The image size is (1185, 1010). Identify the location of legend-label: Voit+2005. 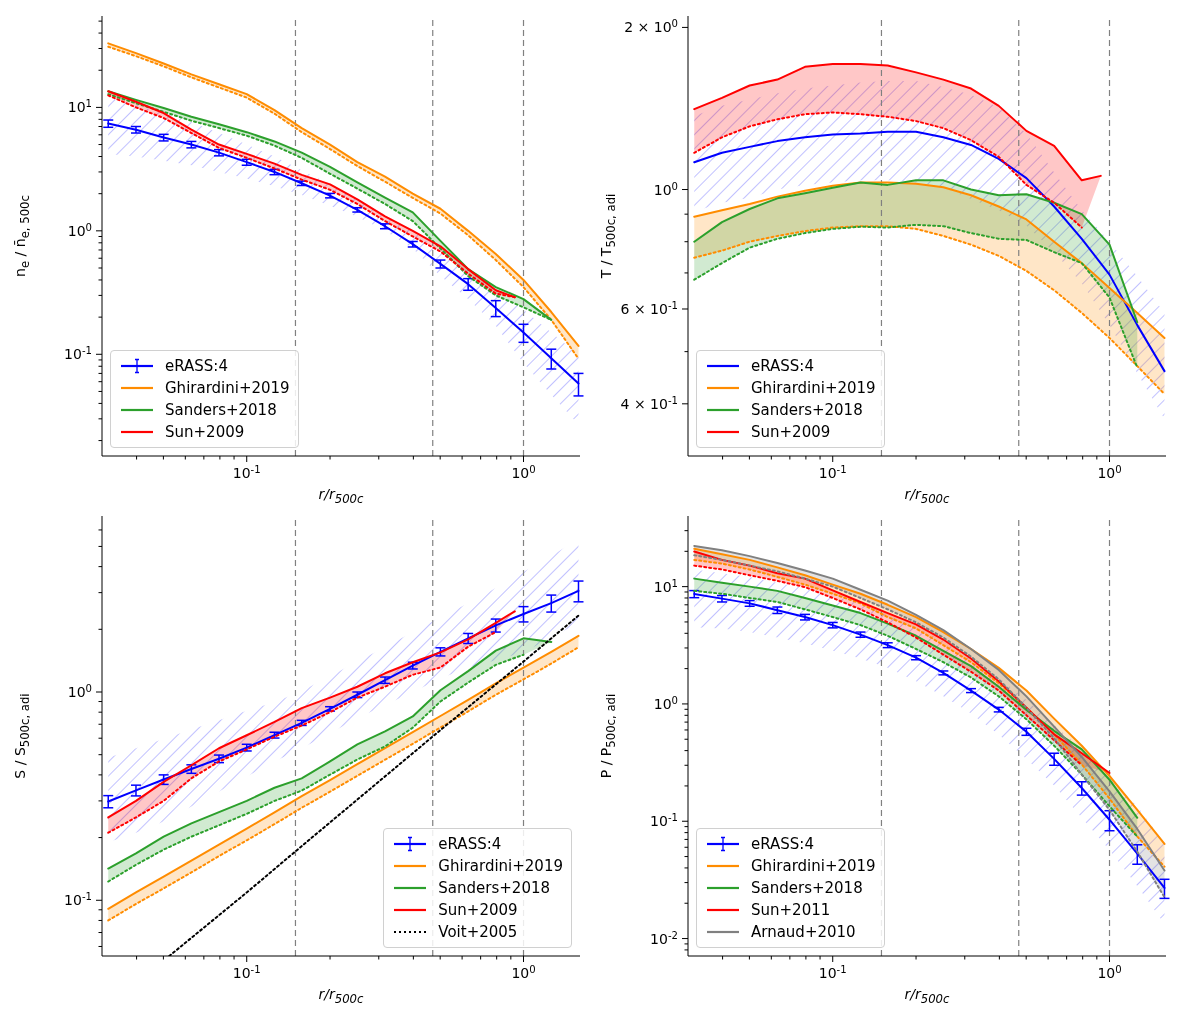
(478, 932).